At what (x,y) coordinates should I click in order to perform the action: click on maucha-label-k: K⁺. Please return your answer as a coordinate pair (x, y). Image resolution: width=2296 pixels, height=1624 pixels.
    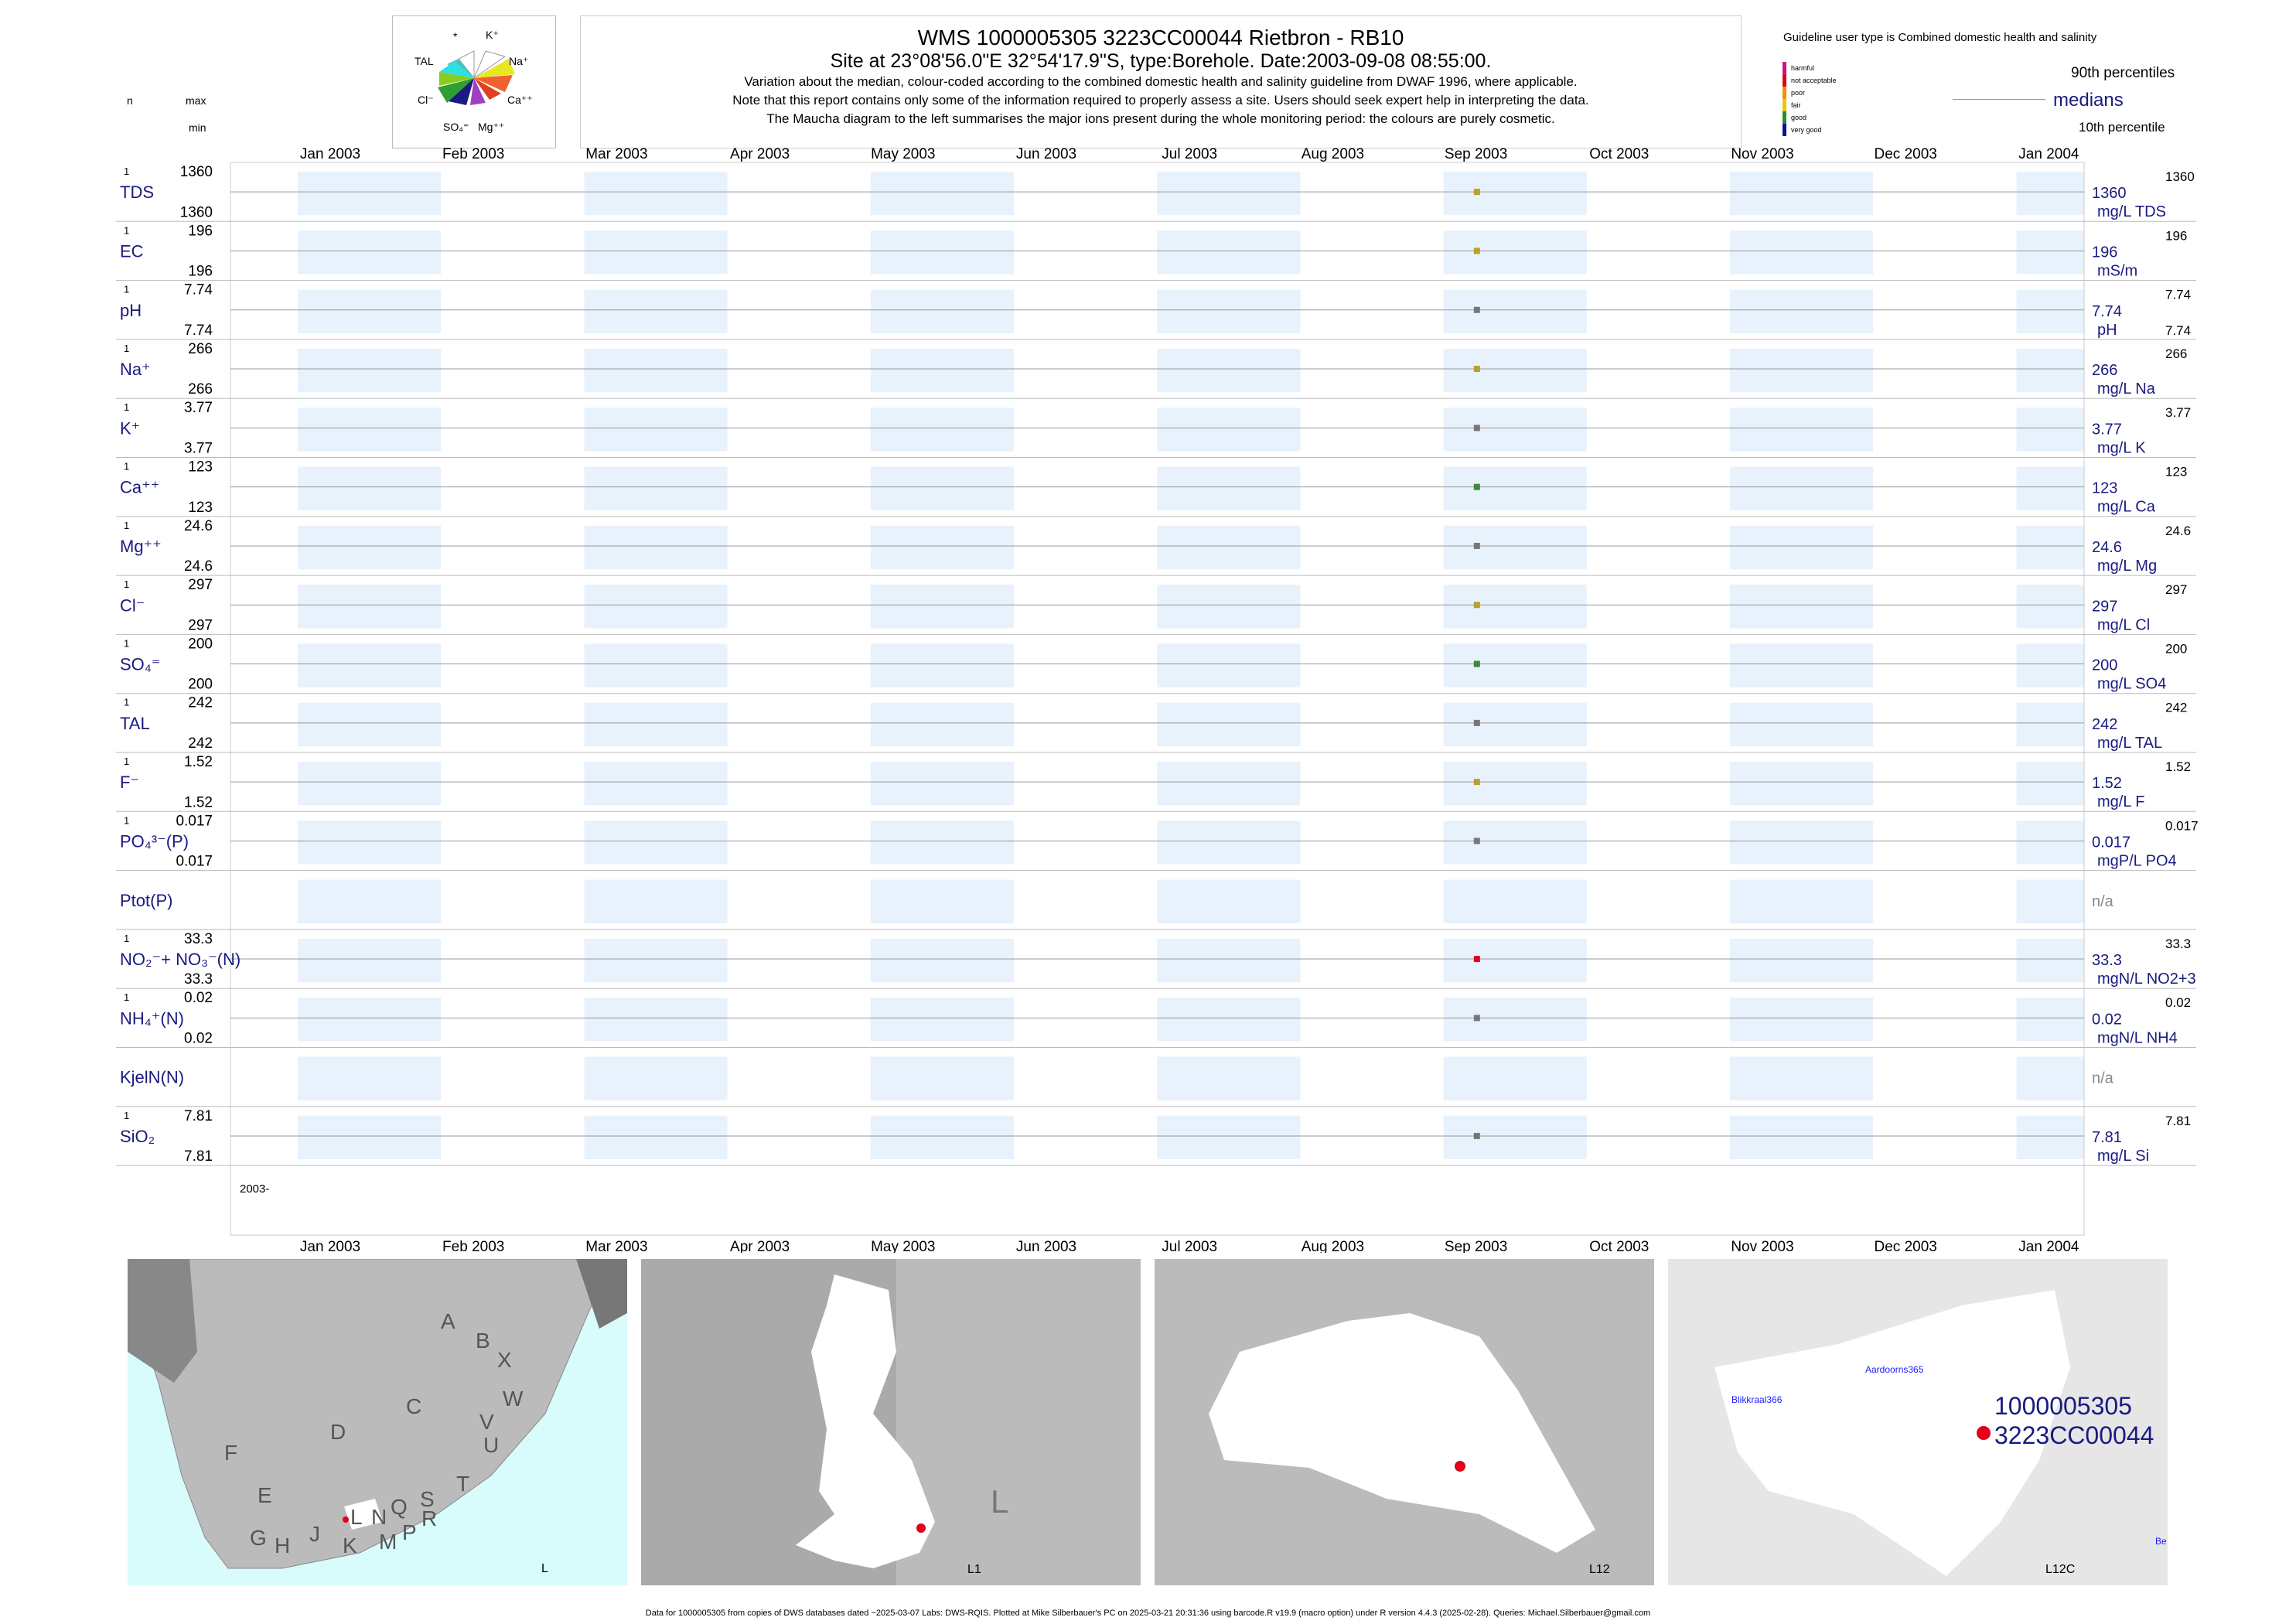
    Looking at the image, I should click on (492, 35).